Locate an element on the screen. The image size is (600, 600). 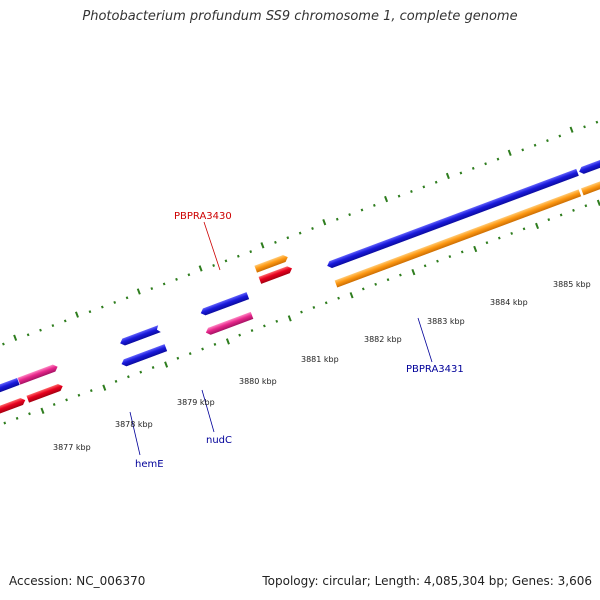
gene-label-PBPRA3431: PBPRA3431 is located at coordinates (435, 369).